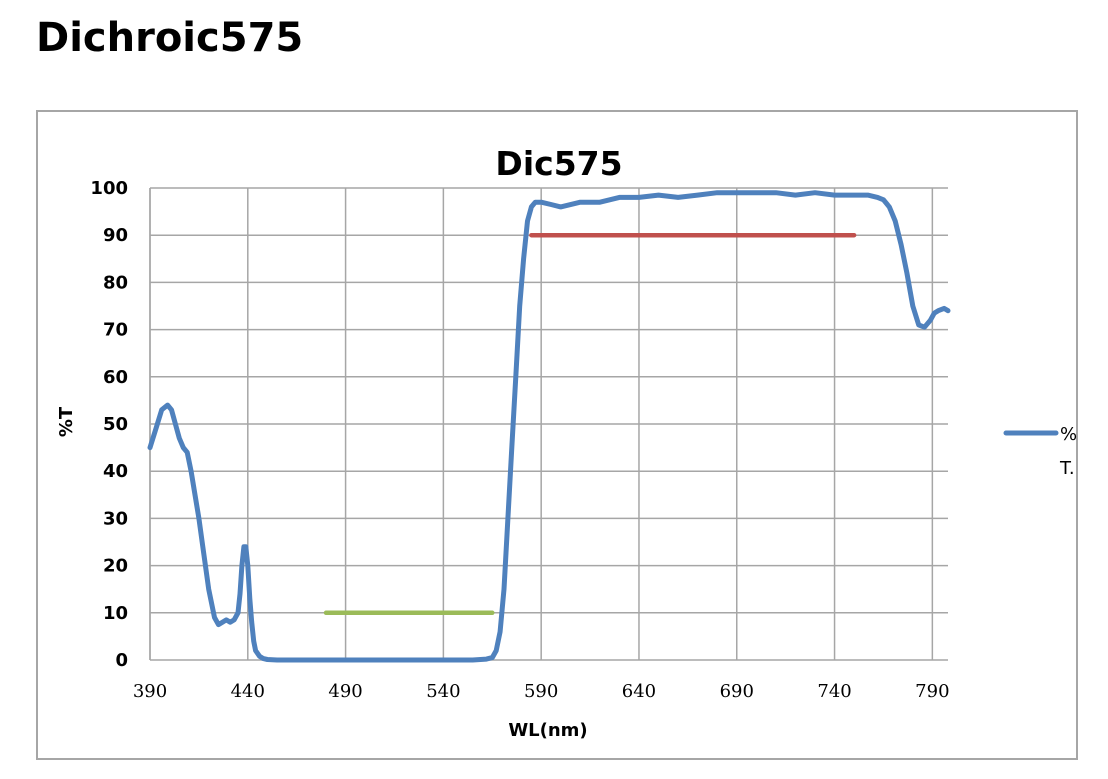 Image resolution: width=1108 pixels, height=779 pixels. Describe the element at coordinates (150, 691) in the screenshot. I see `x-tick-label: 390` at that location.